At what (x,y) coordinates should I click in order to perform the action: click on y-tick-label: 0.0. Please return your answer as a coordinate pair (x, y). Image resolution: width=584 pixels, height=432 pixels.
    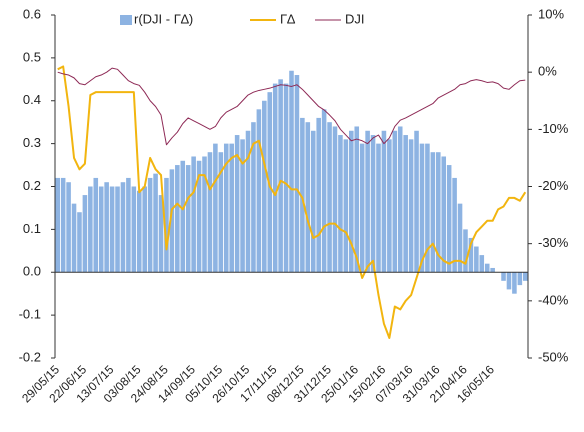
    Looking at the image, I should click on (32, 271).